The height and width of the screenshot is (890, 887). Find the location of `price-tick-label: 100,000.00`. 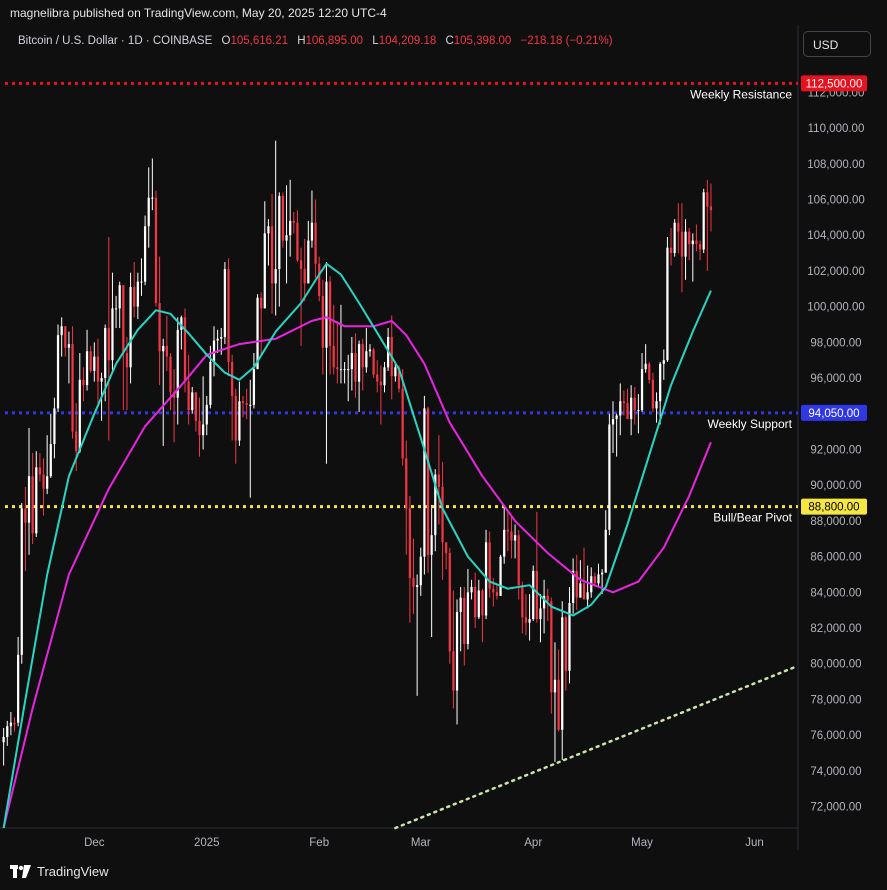

price-tick-label: 100,000.00 is located at coordinates (836, 308).